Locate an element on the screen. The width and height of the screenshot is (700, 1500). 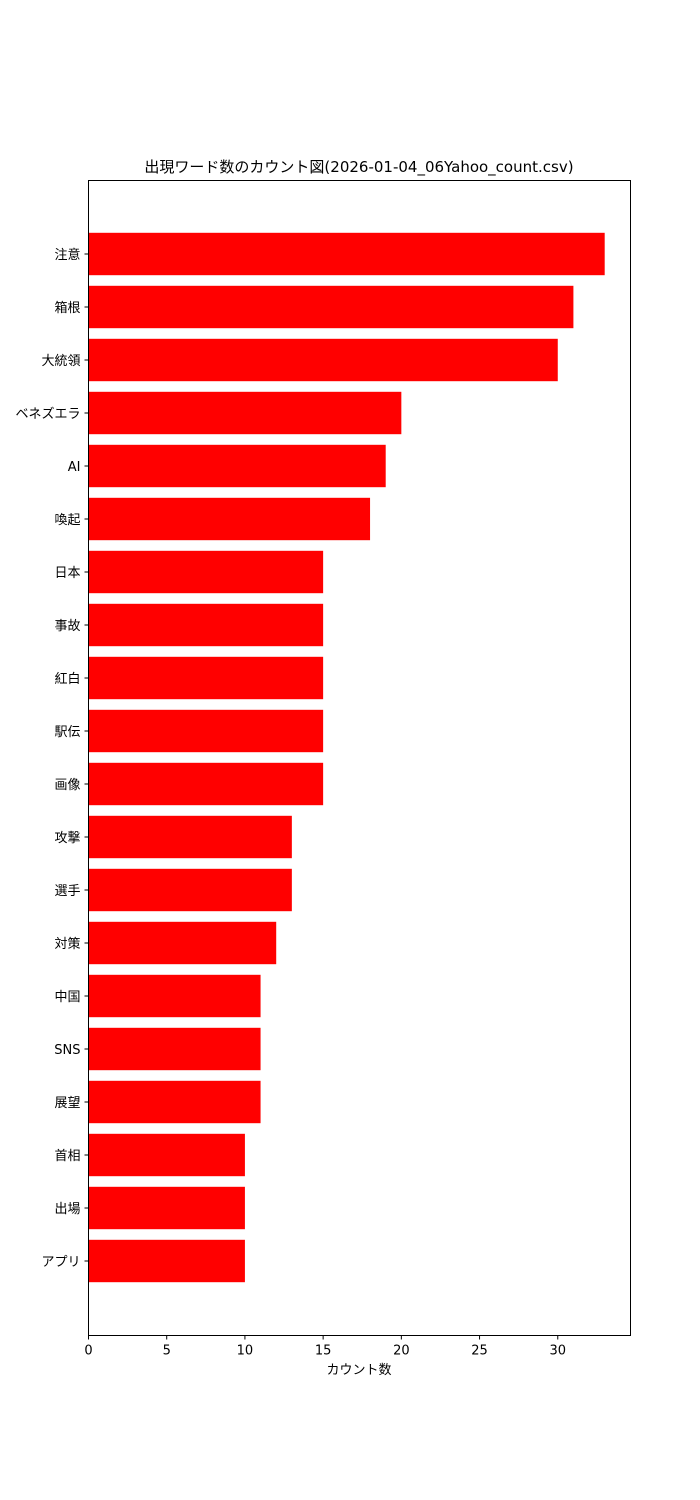
y-tick-label: 箱根 is located at coordinates (67, 308).